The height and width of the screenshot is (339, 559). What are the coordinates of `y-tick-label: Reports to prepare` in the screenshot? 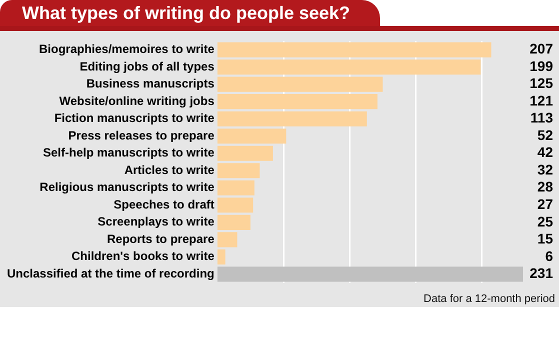 It's located at (161, 239).